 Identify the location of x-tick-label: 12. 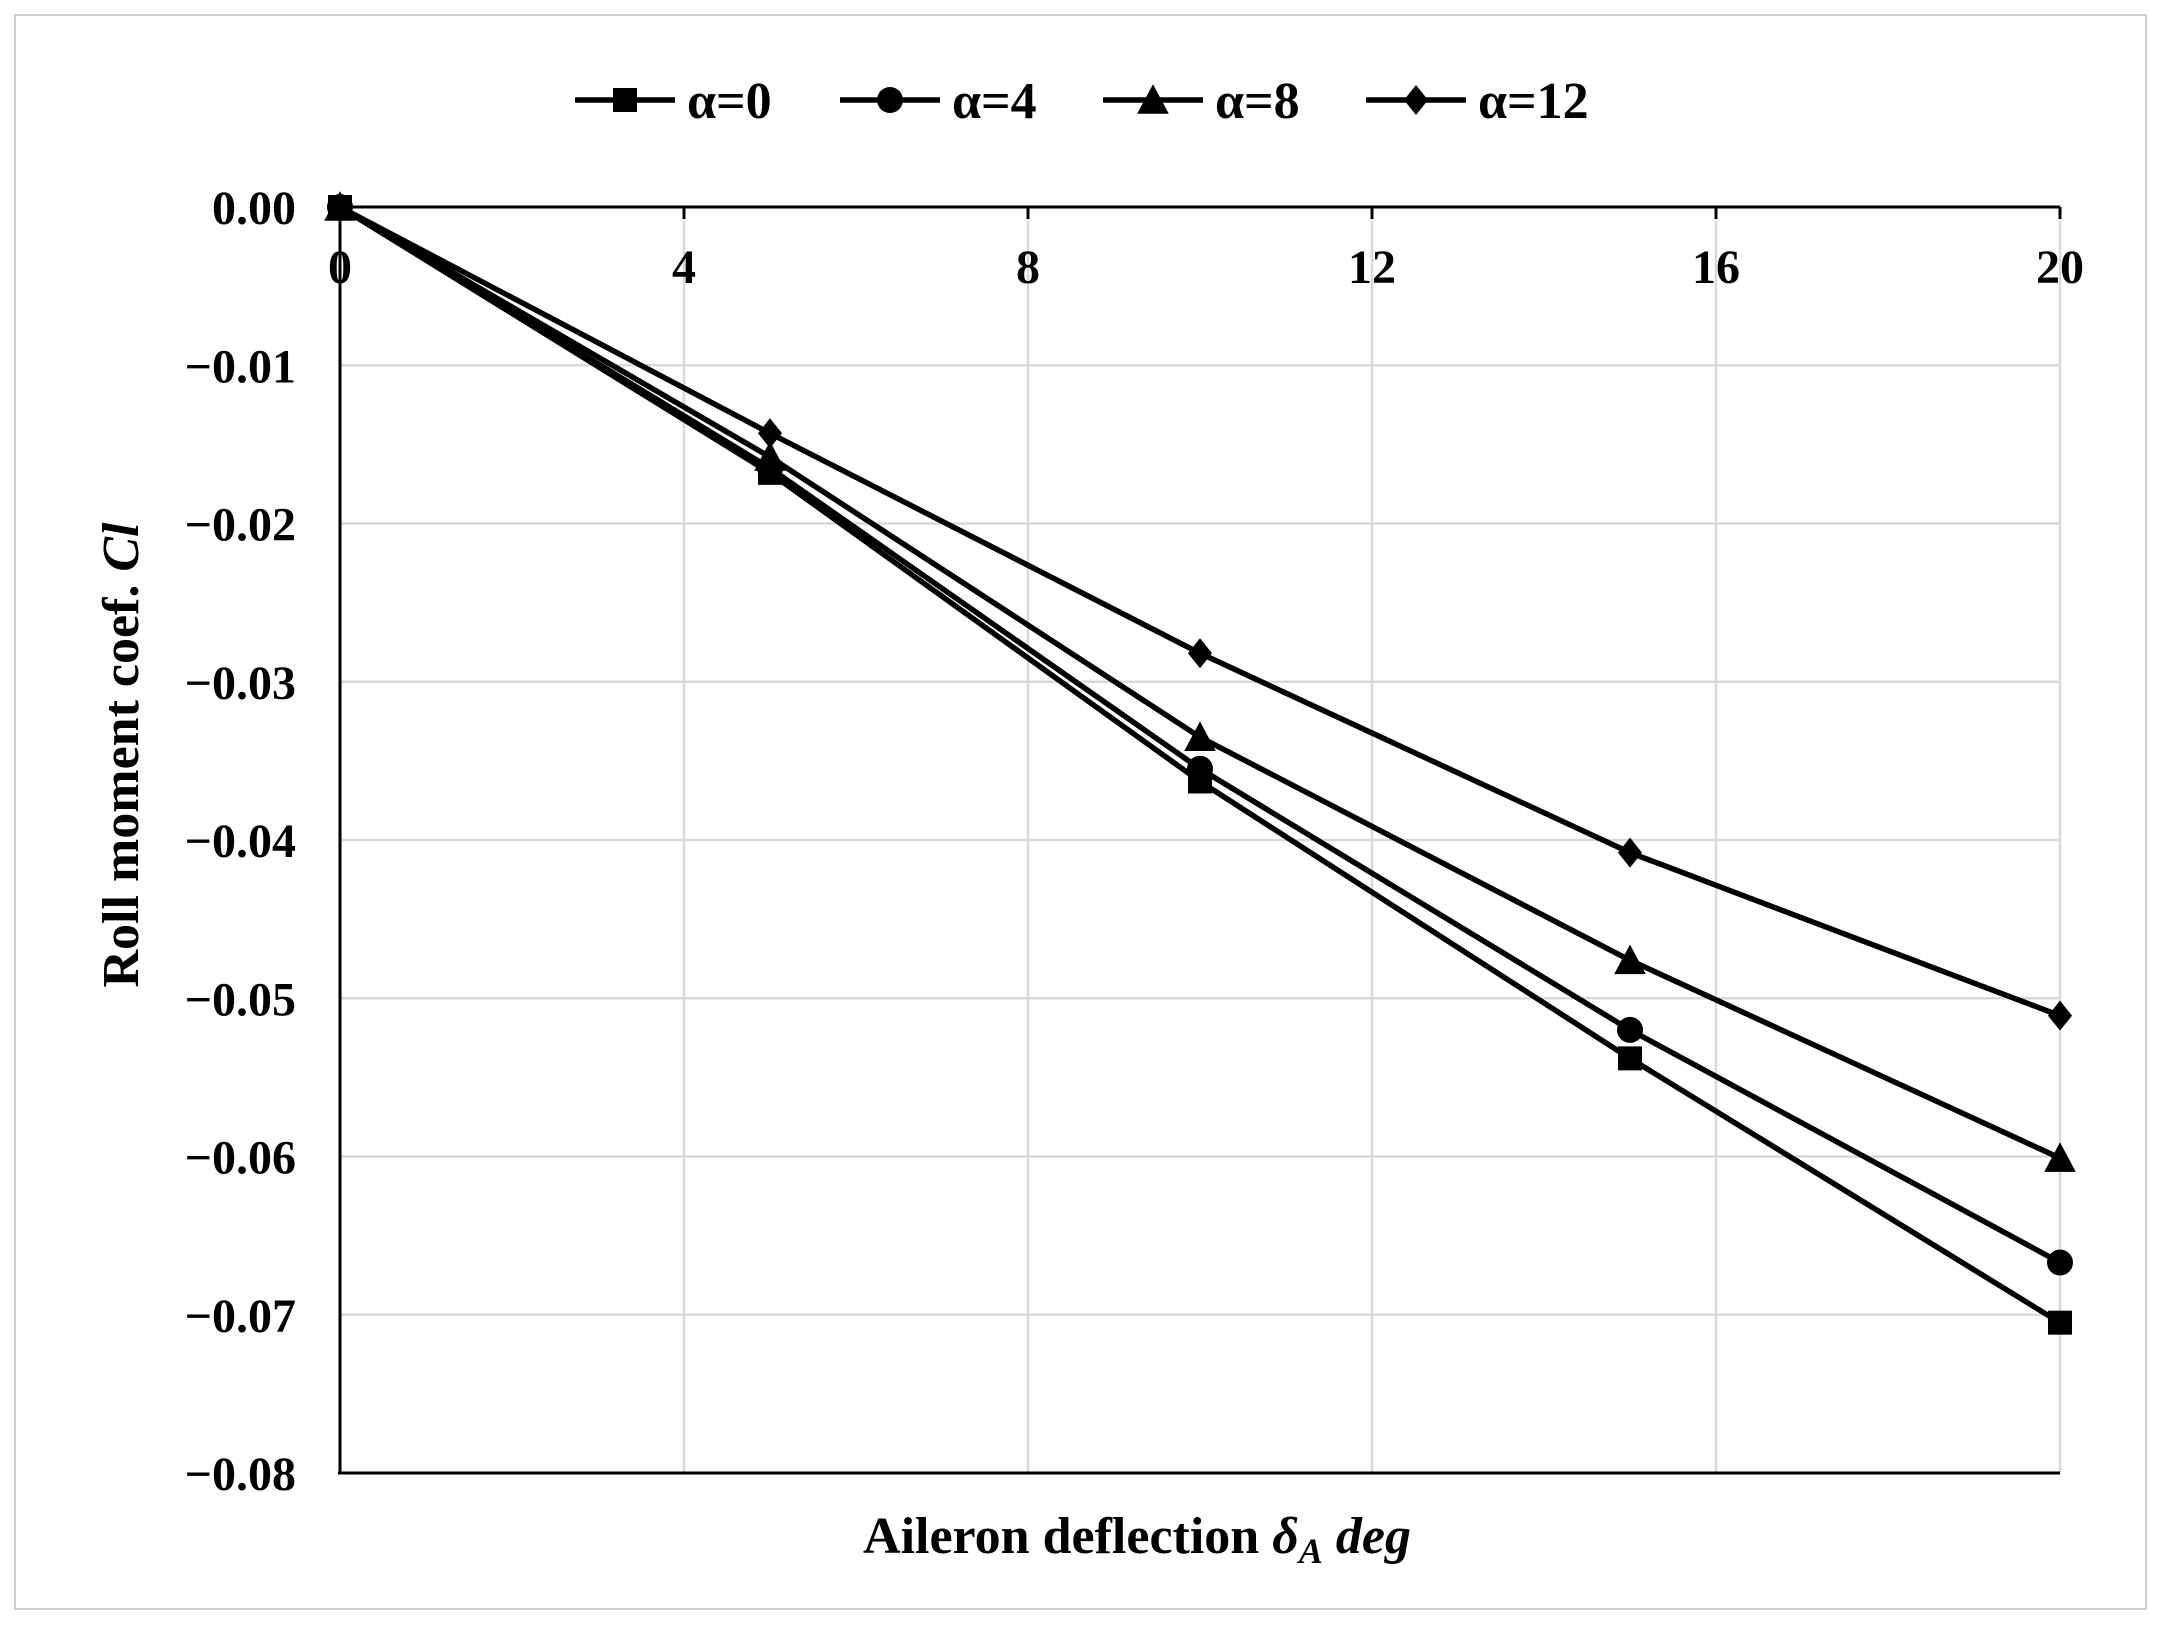
(1372, 267).